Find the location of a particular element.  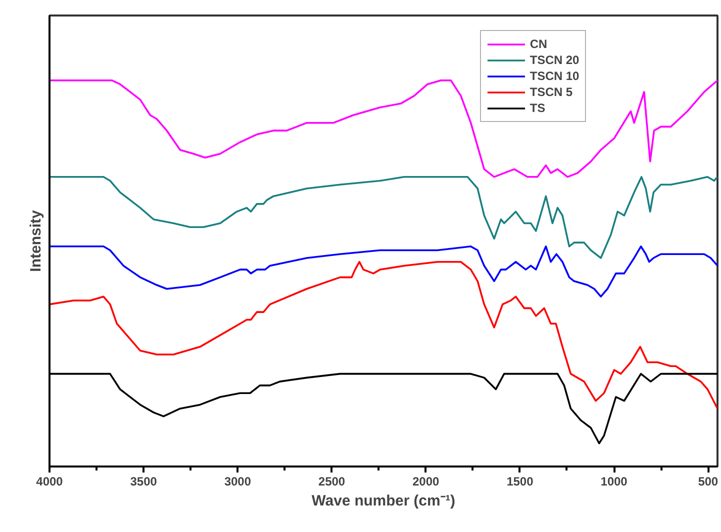

x-tick-label: 3000 is located at coordinates (238, 481).